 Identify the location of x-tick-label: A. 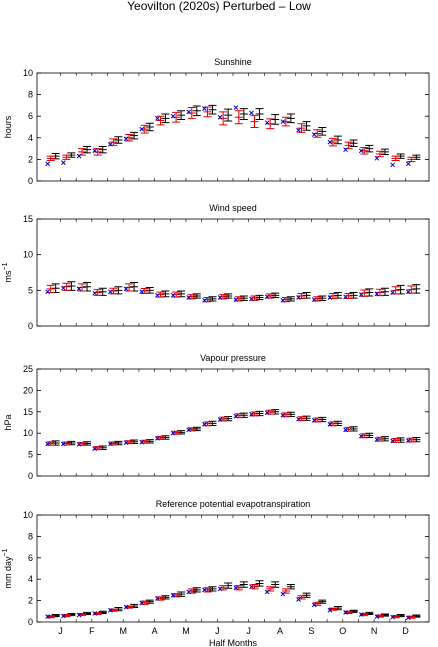
(155, 631).